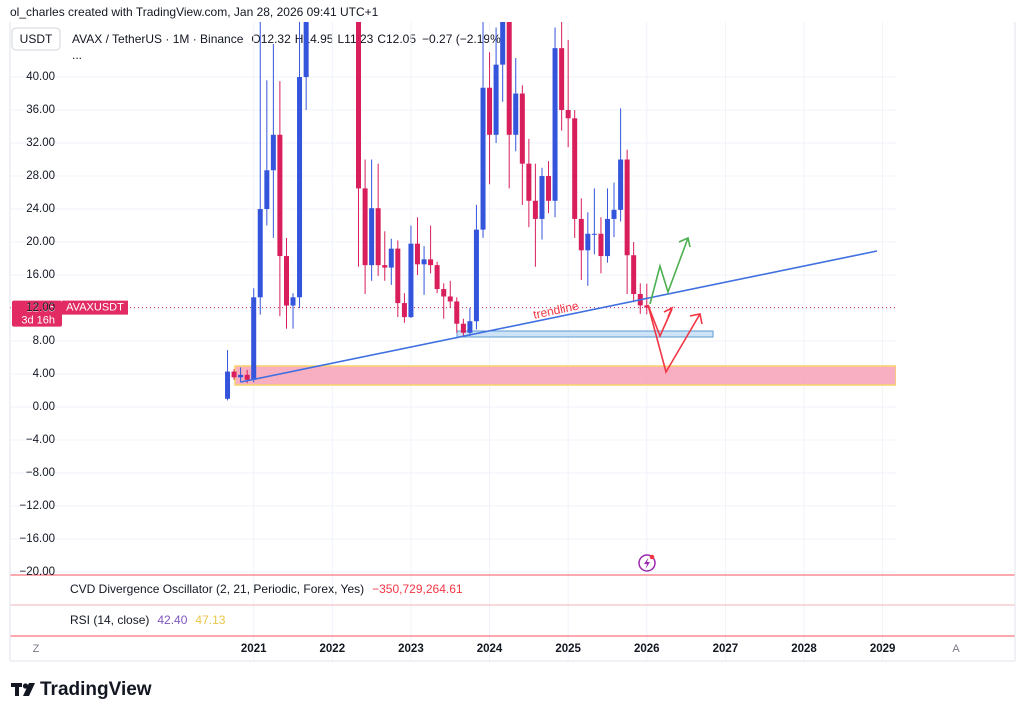  I want to click on ohlc-prefix: O, so click(255, 39).